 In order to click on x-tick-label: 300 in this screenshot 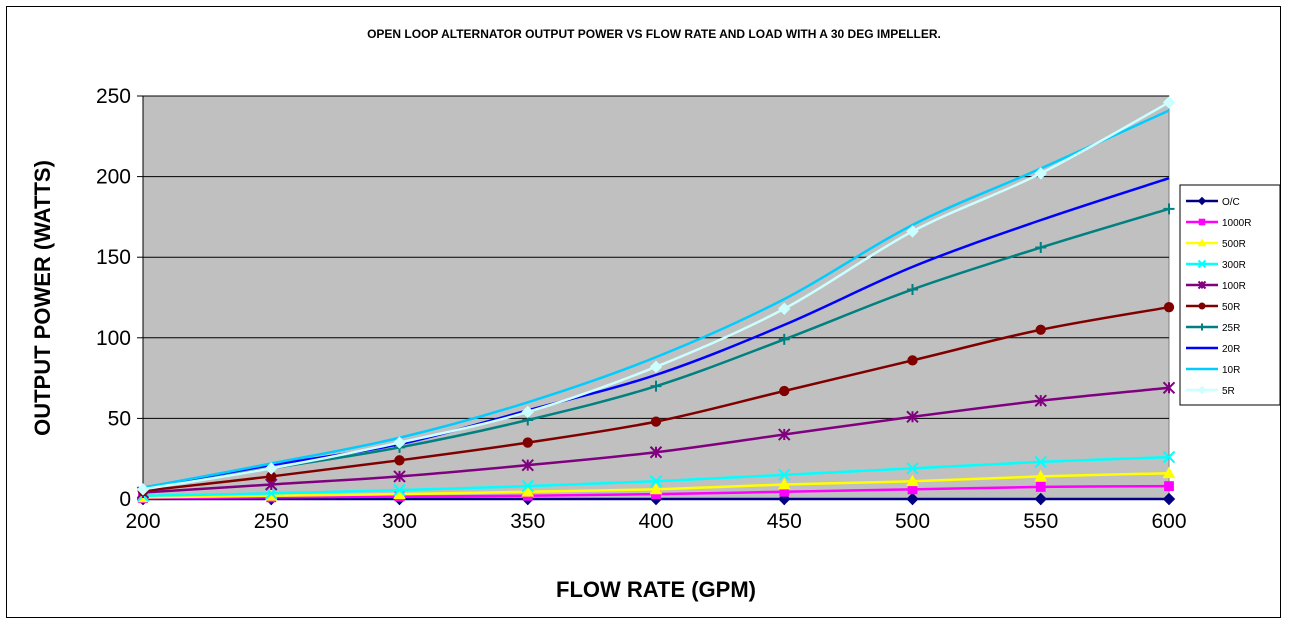, I will do `click(399, 521)`.